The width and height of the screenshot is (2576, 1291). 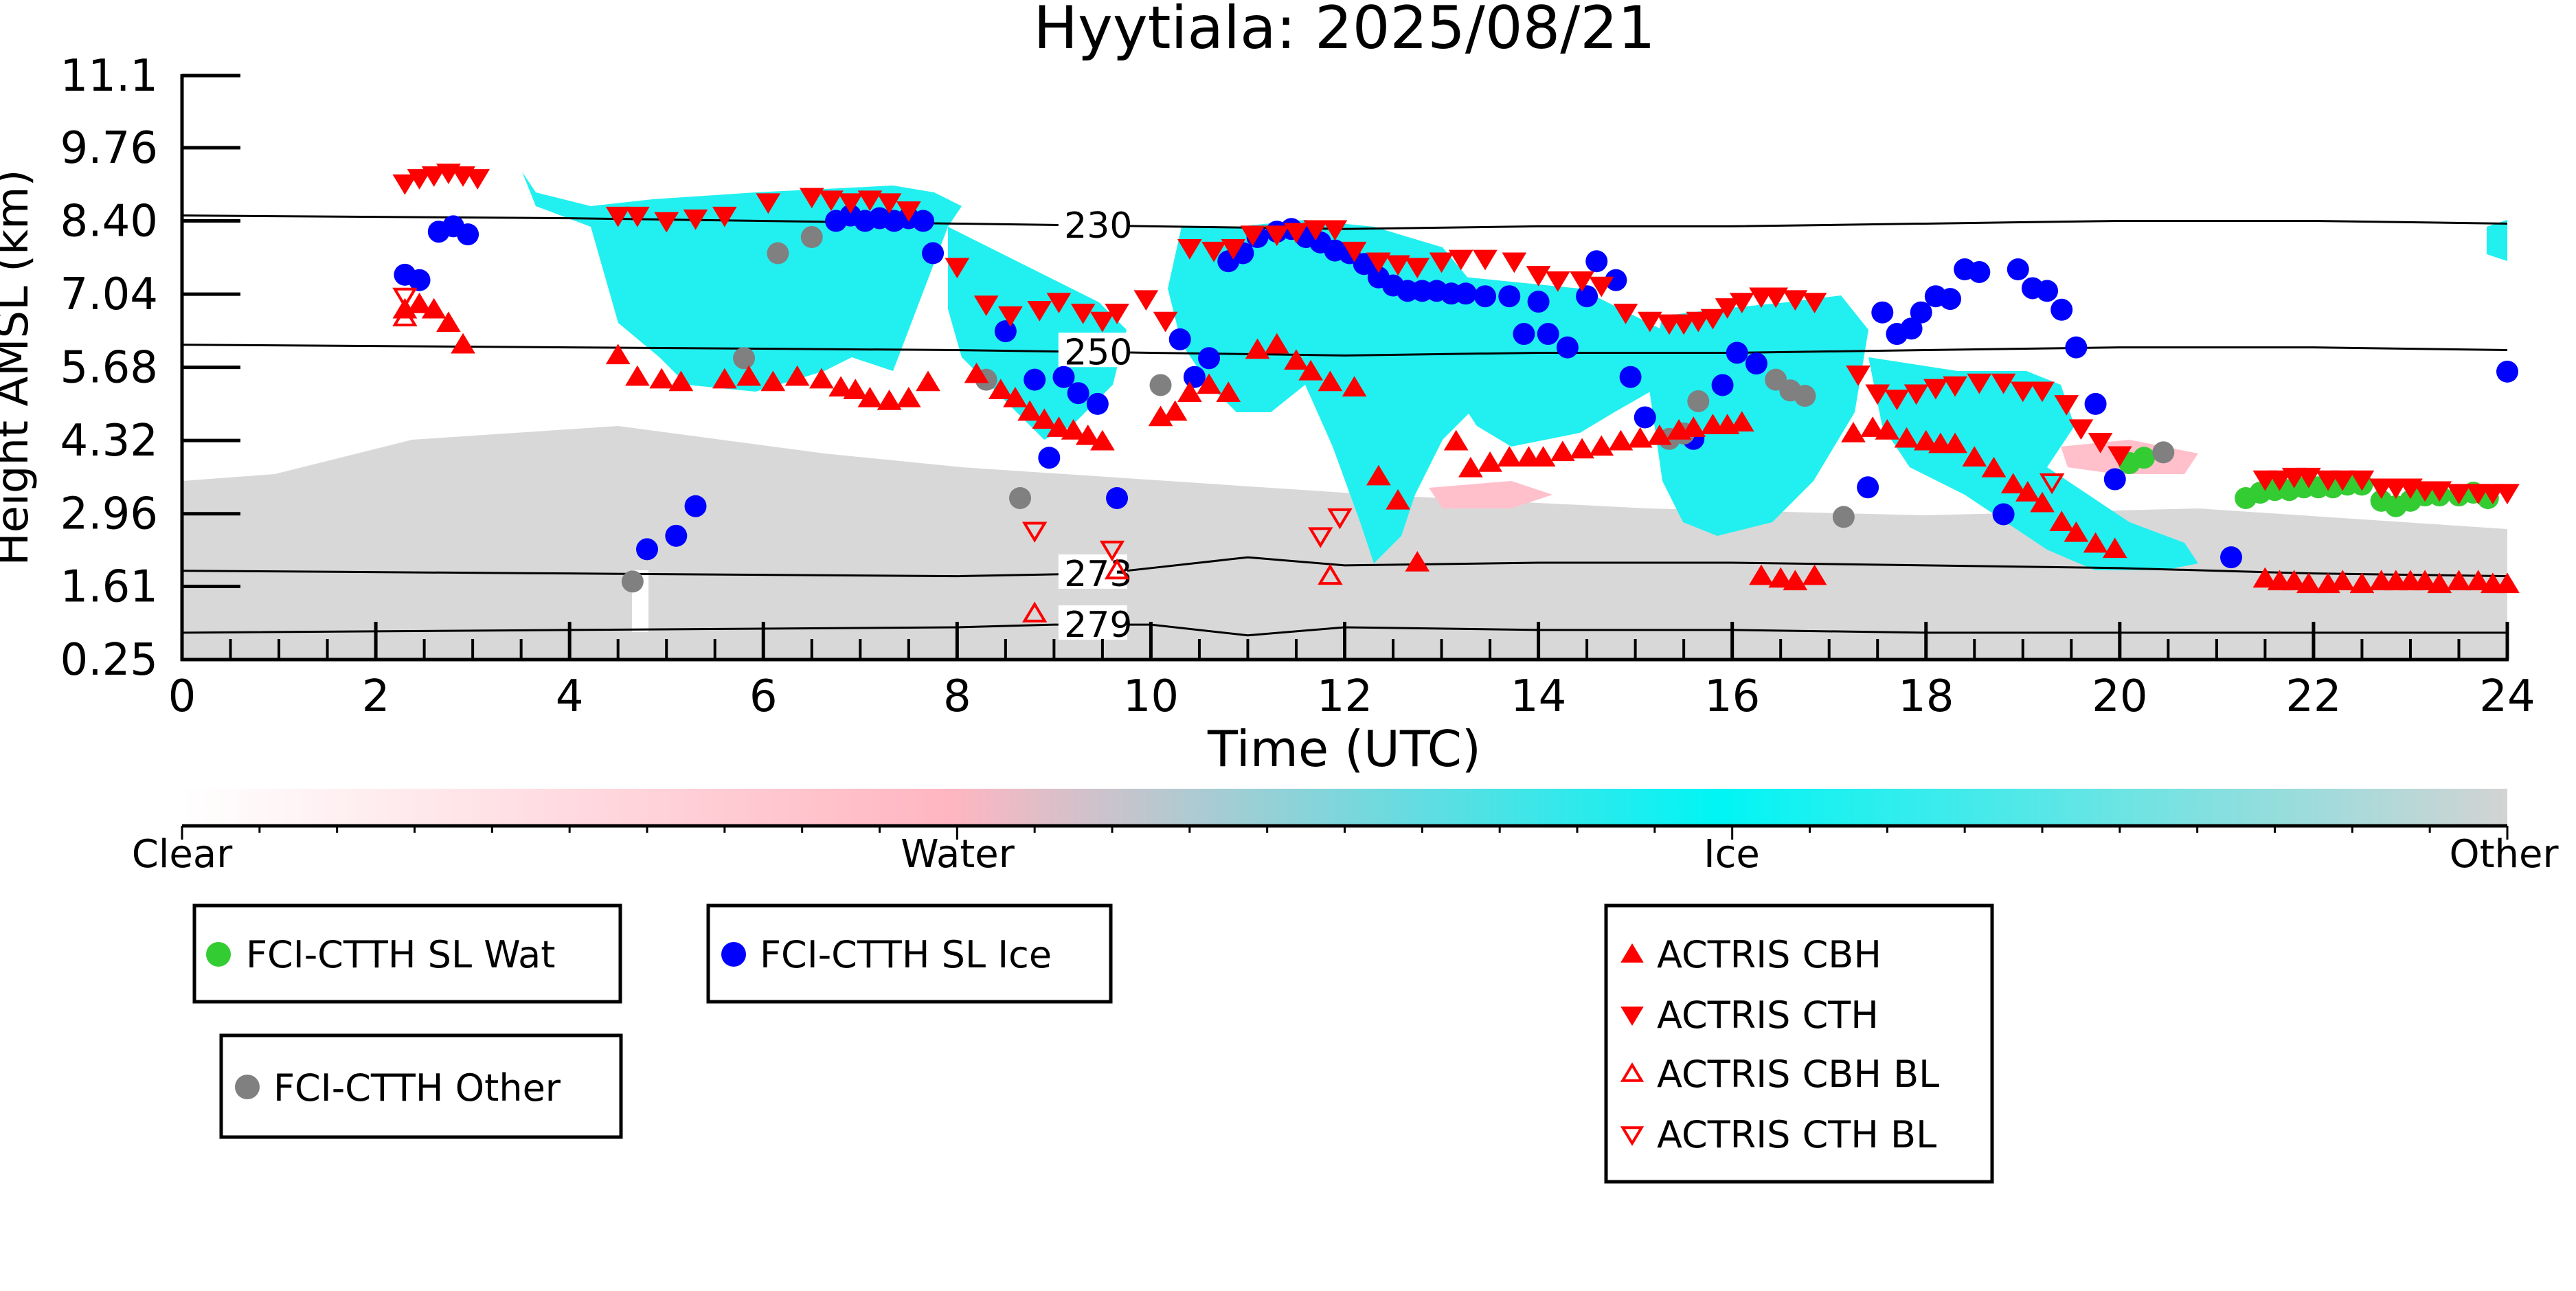 What do you see at coordinates (958, 854) in the screenshot?
I see `colorbar-label-water: Water` at bounding box center [958, 854].